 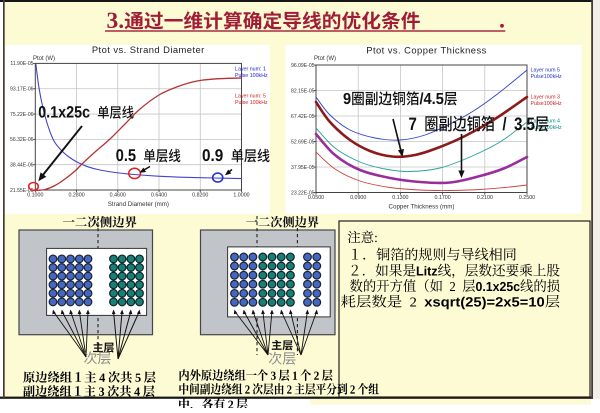 I want to click on svg-text: Ptot vs. Strand Diameter, so click(x=148, y=49).